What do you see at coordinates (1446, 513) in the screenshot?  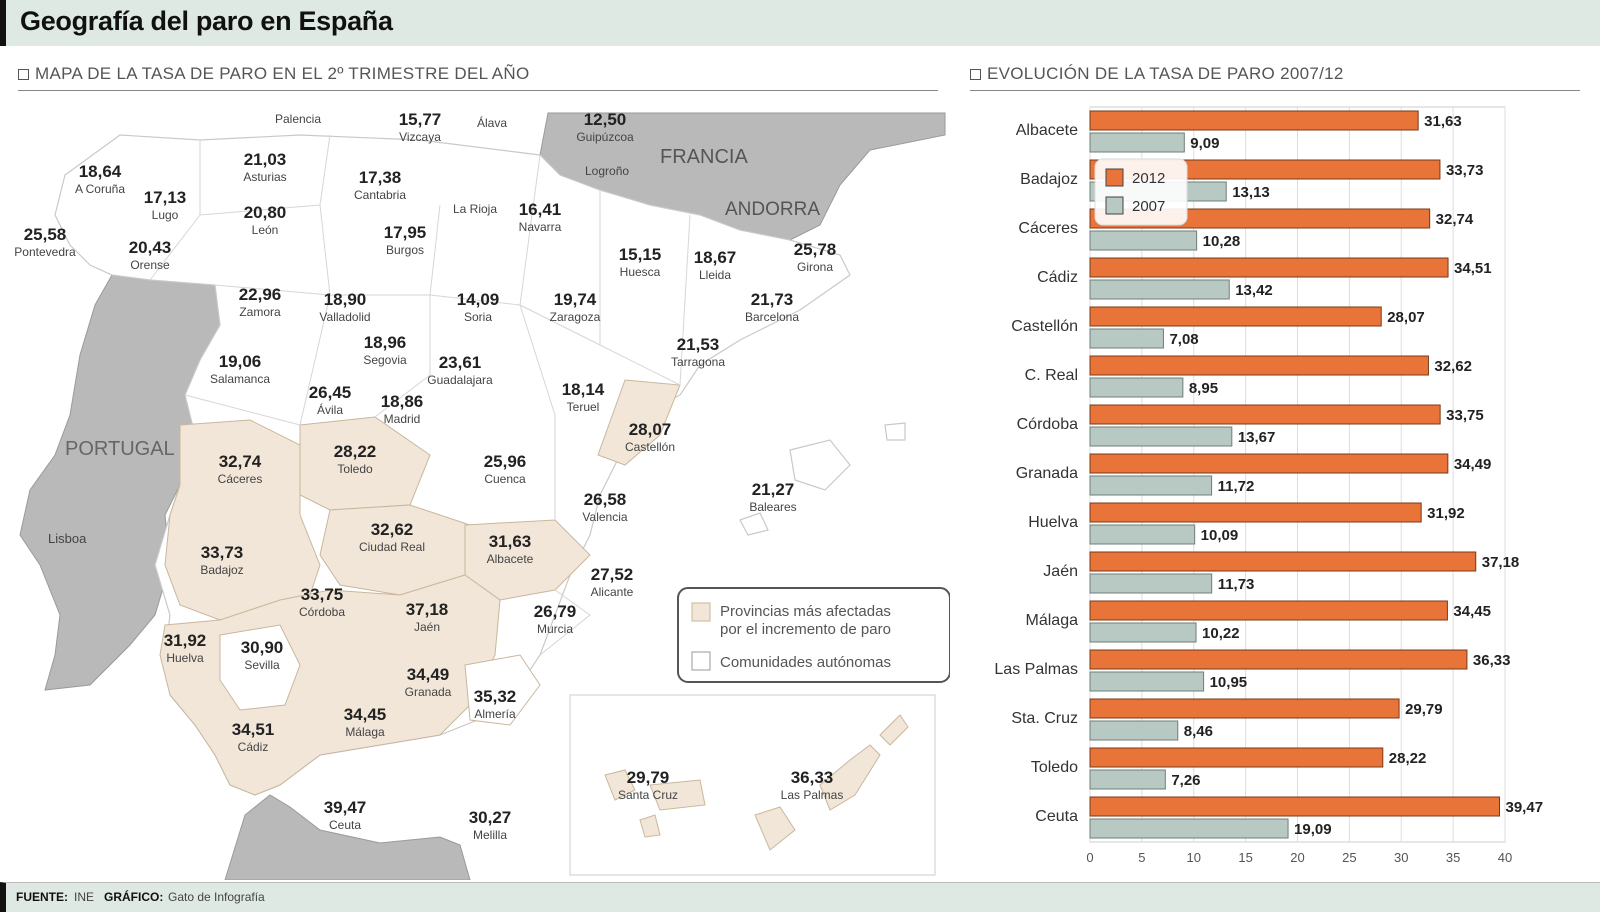 I see `bar-2012-value-label: 31,92` at bounding box center [1446, 513].